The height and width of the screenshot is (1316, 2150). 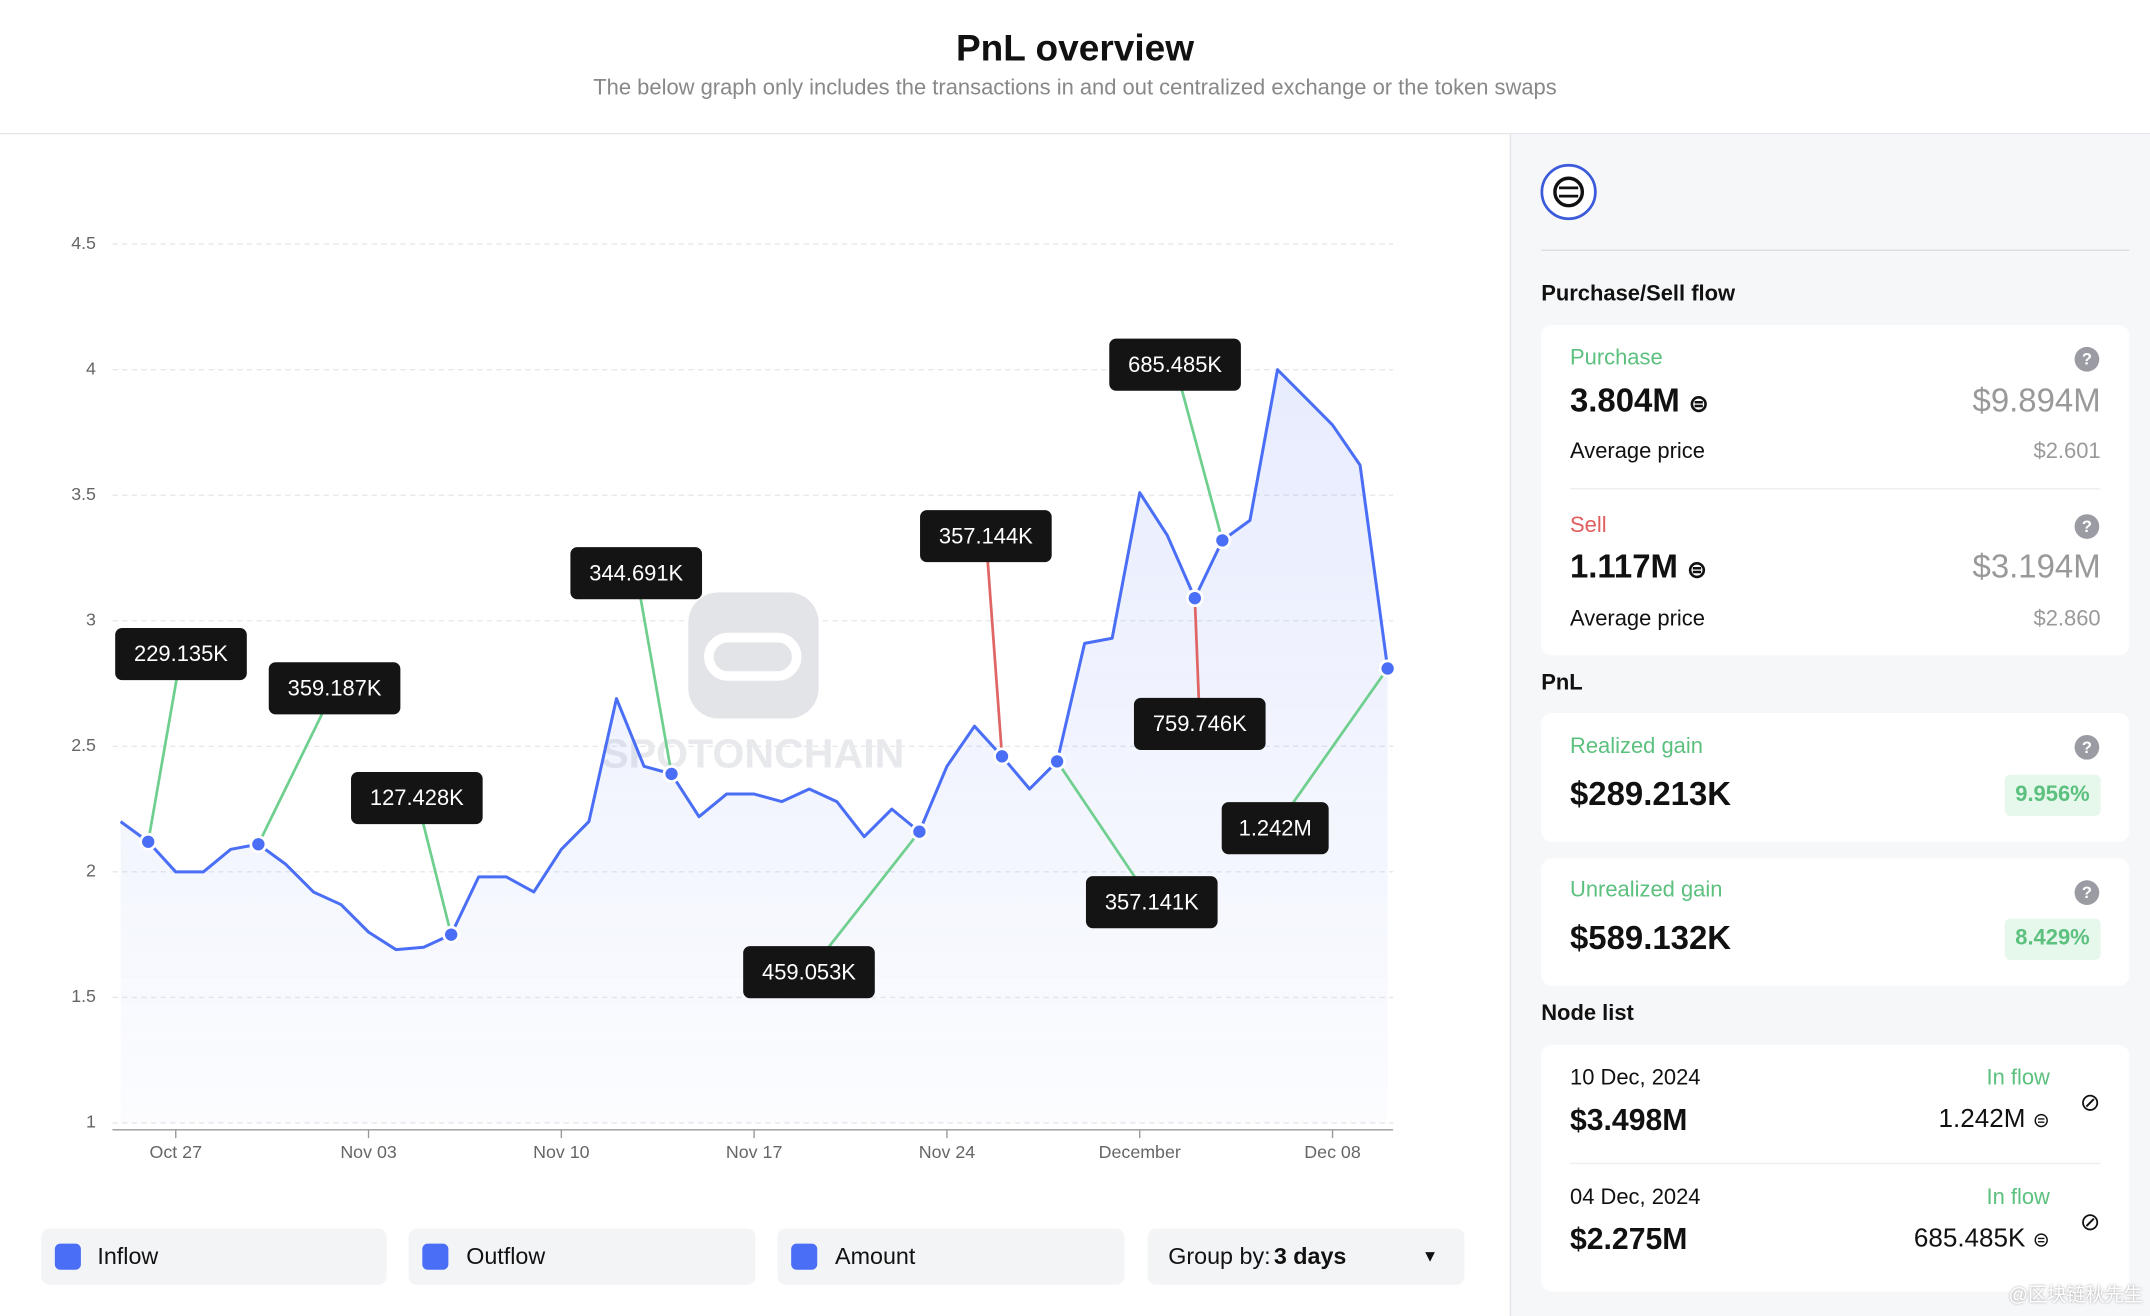 What do you see at coordinates (1624, 401) in the screenshot?
I see `amount: 3.804M` at bounding box center [1624, 401].